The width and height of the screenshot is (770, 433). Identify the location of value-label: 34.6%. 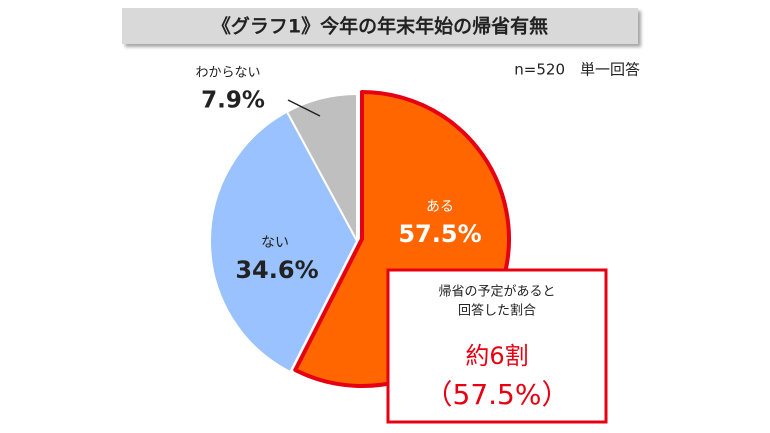
(276, 270).